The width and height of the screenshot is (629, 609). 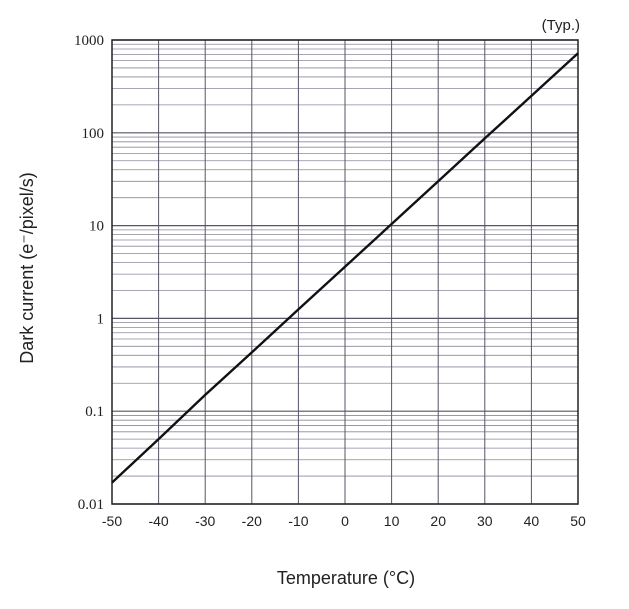 I want to click on y-tick-label: 1, so click(x=101, y=319).